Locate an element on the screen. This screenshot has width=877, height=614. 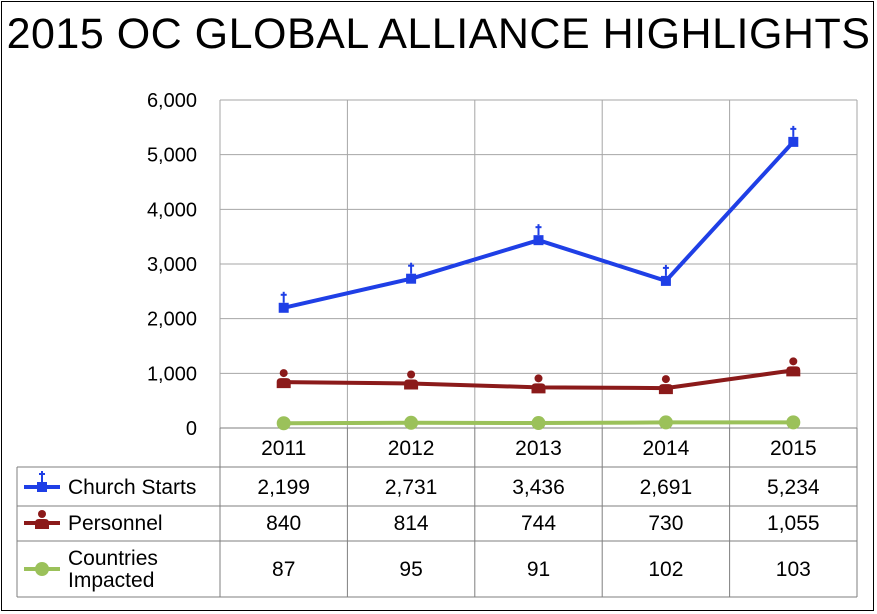
legend-key-marker-body is located at coordinates (42, 524).